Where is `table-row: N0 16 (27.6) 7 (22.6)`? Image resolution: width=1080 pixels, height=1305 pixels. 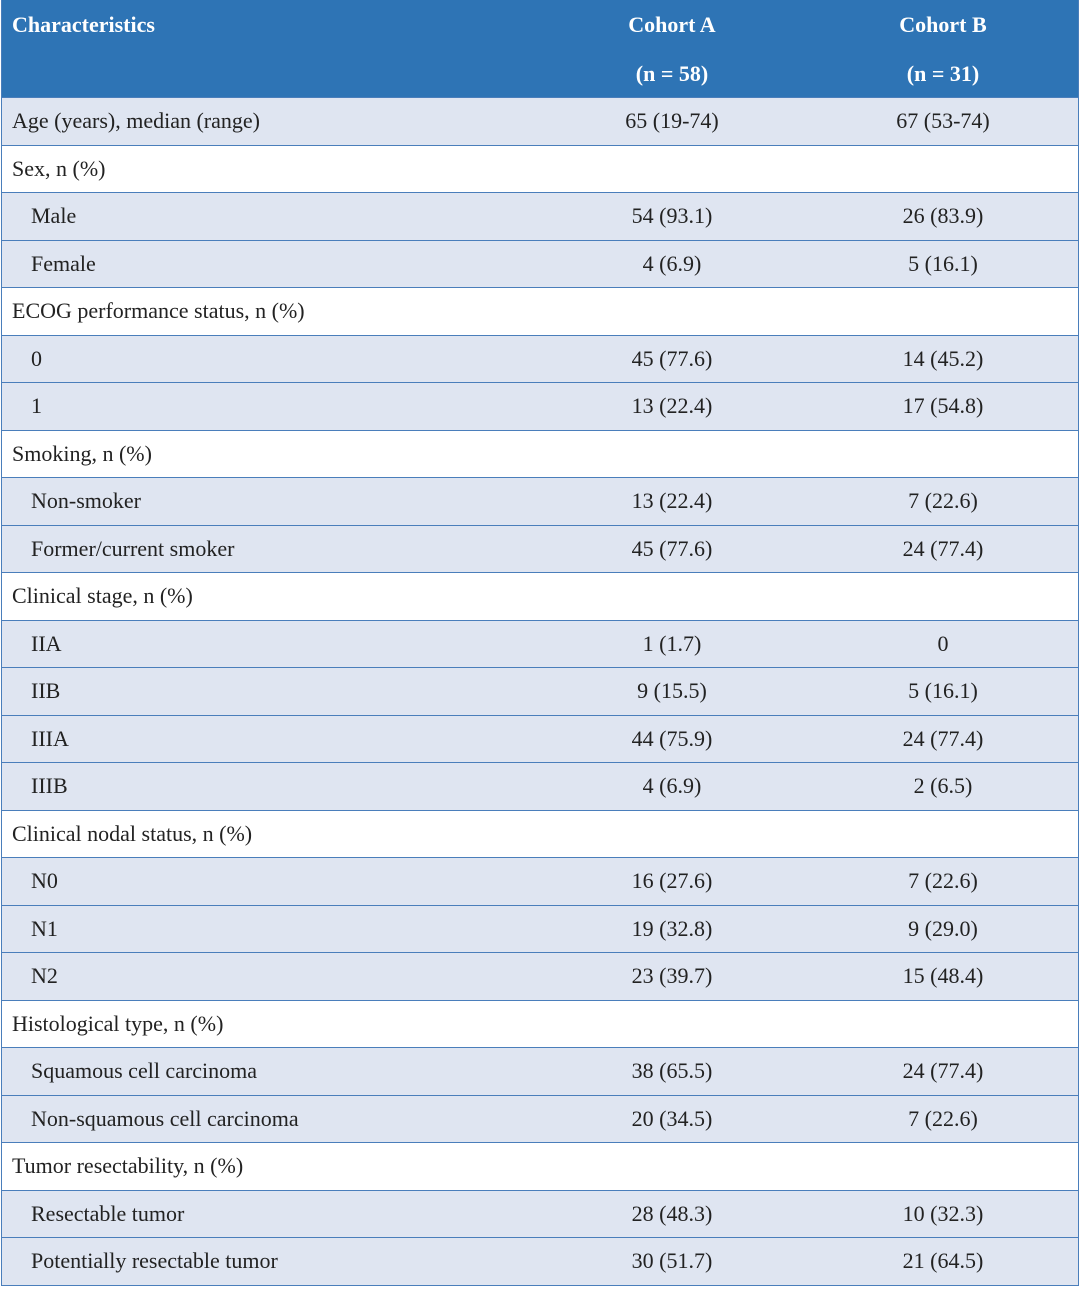
table-row: N0 16 (27.6) 7 (22.6) is located at coordinates (540, 881).